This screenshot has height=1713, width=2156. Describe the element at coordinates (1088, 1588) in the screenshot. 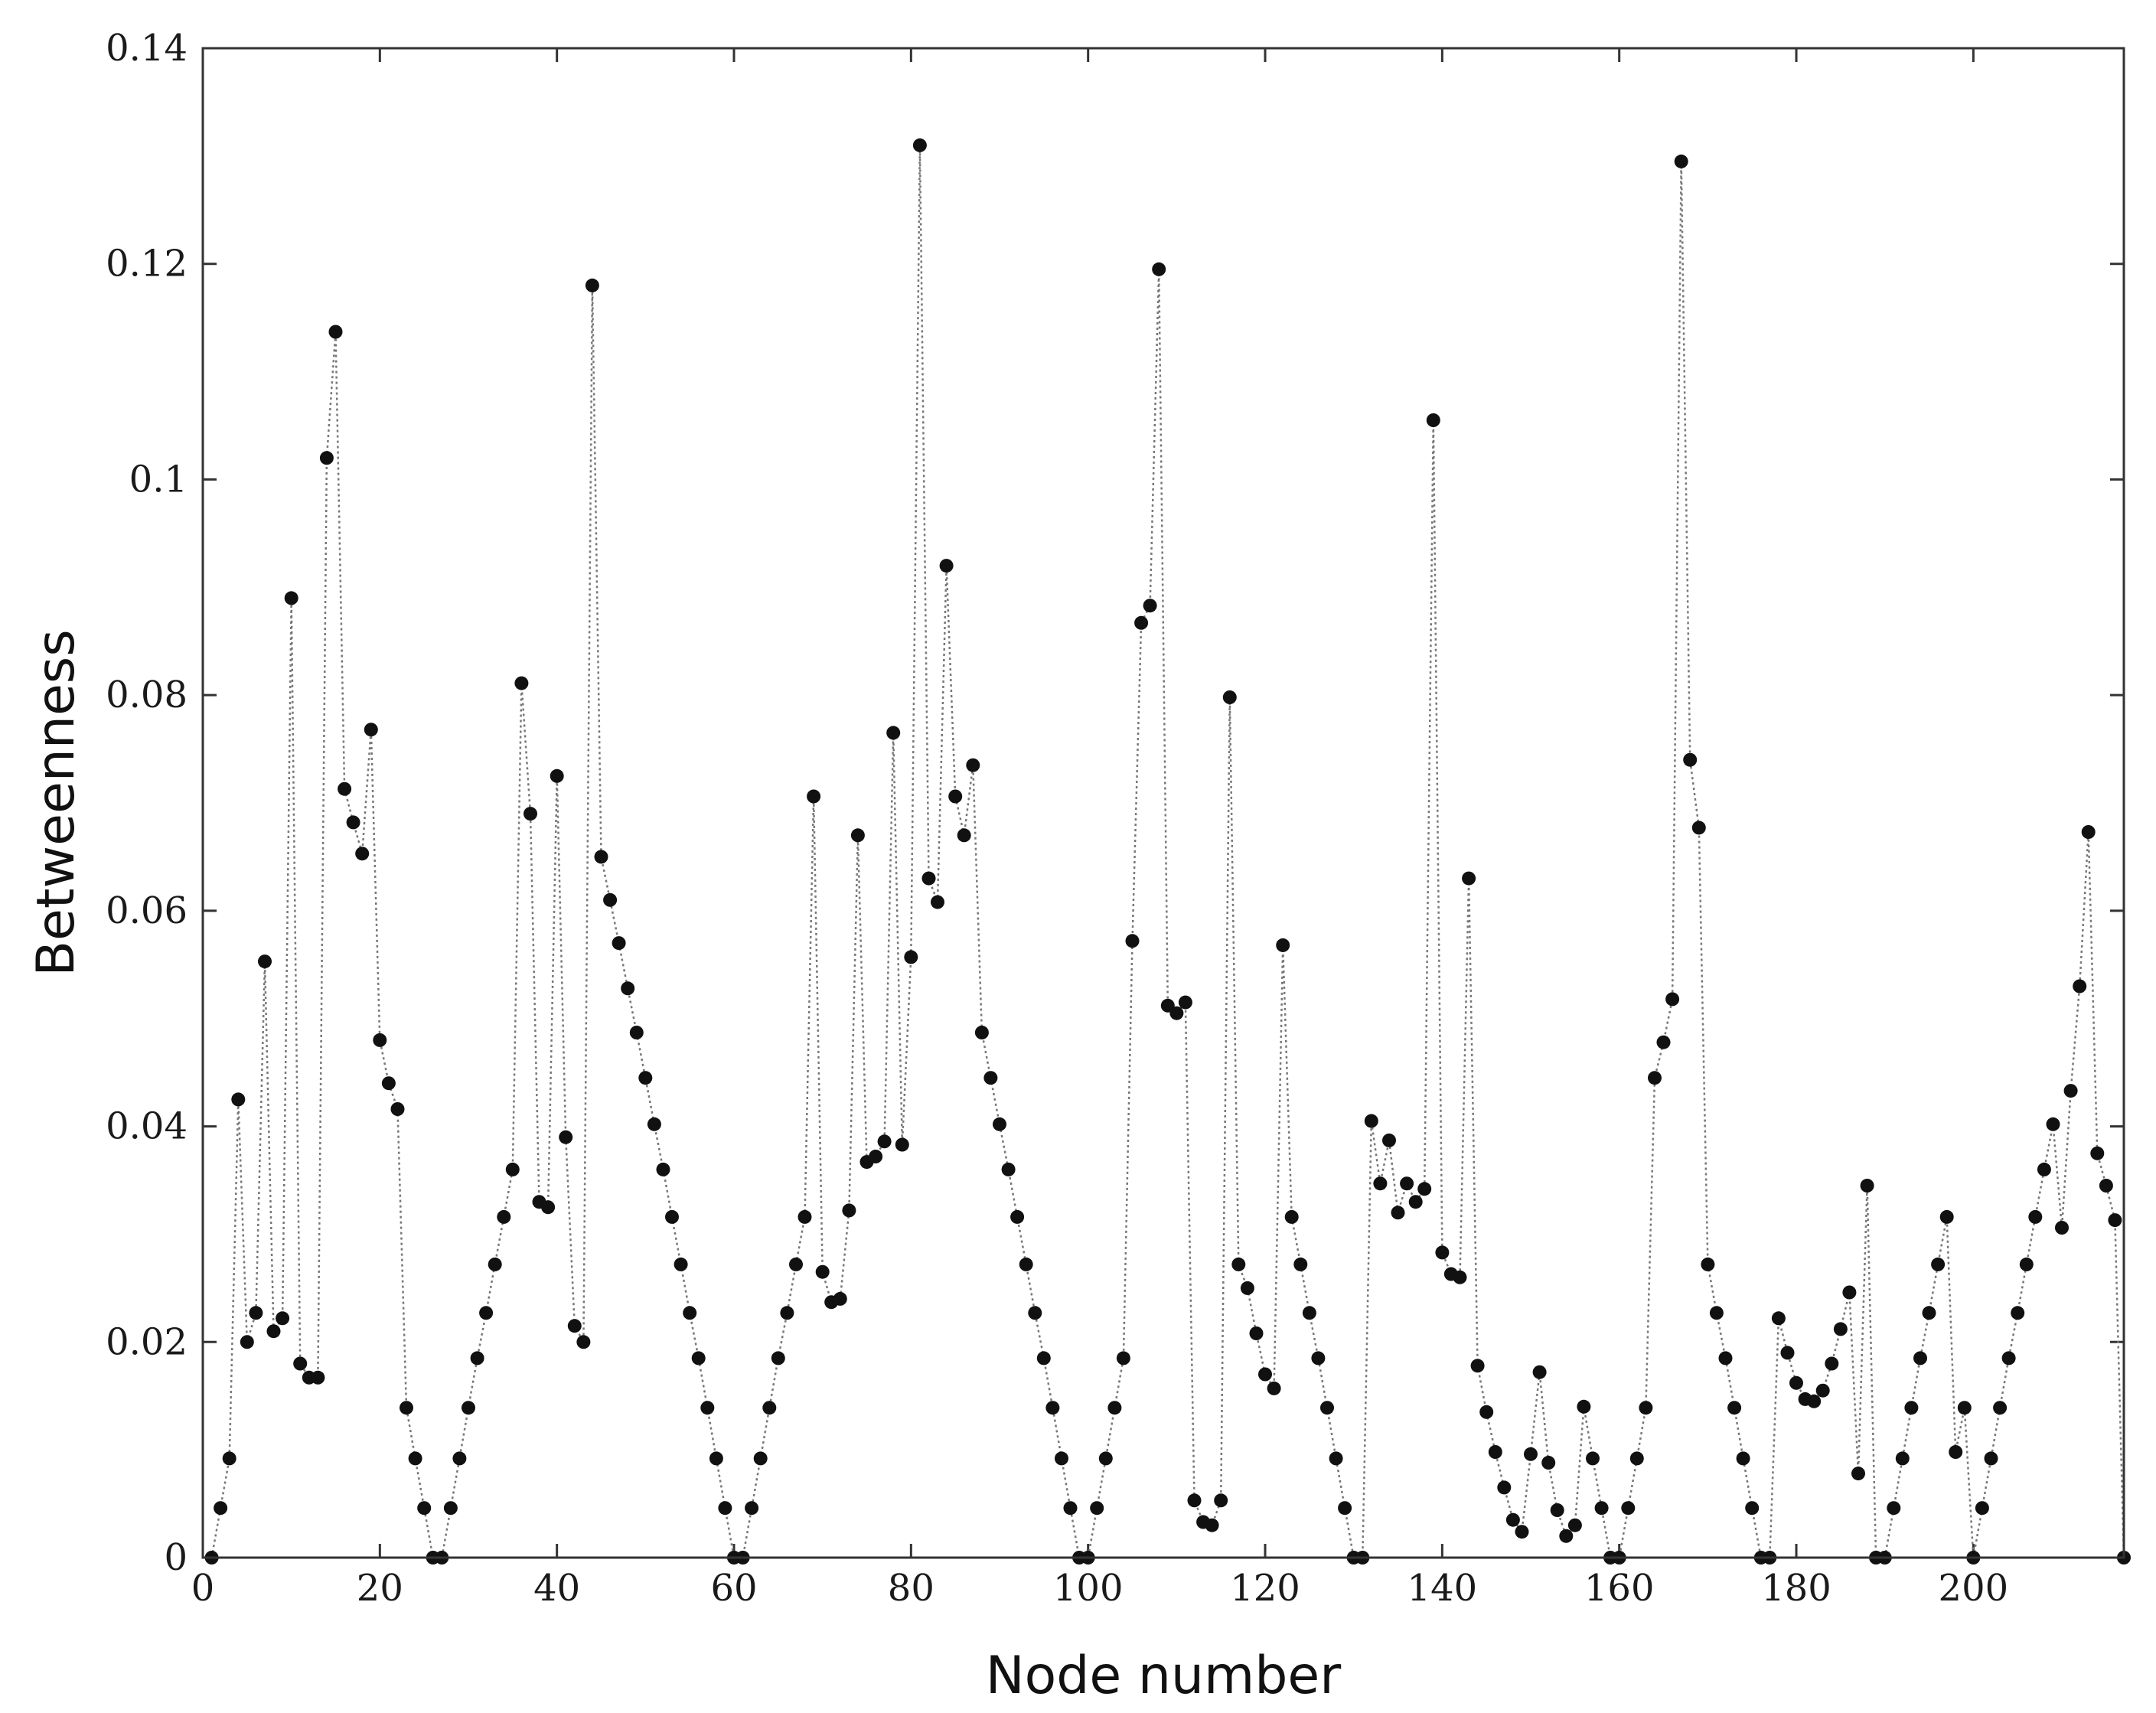

I see `x-tick-label: 100` at that location.